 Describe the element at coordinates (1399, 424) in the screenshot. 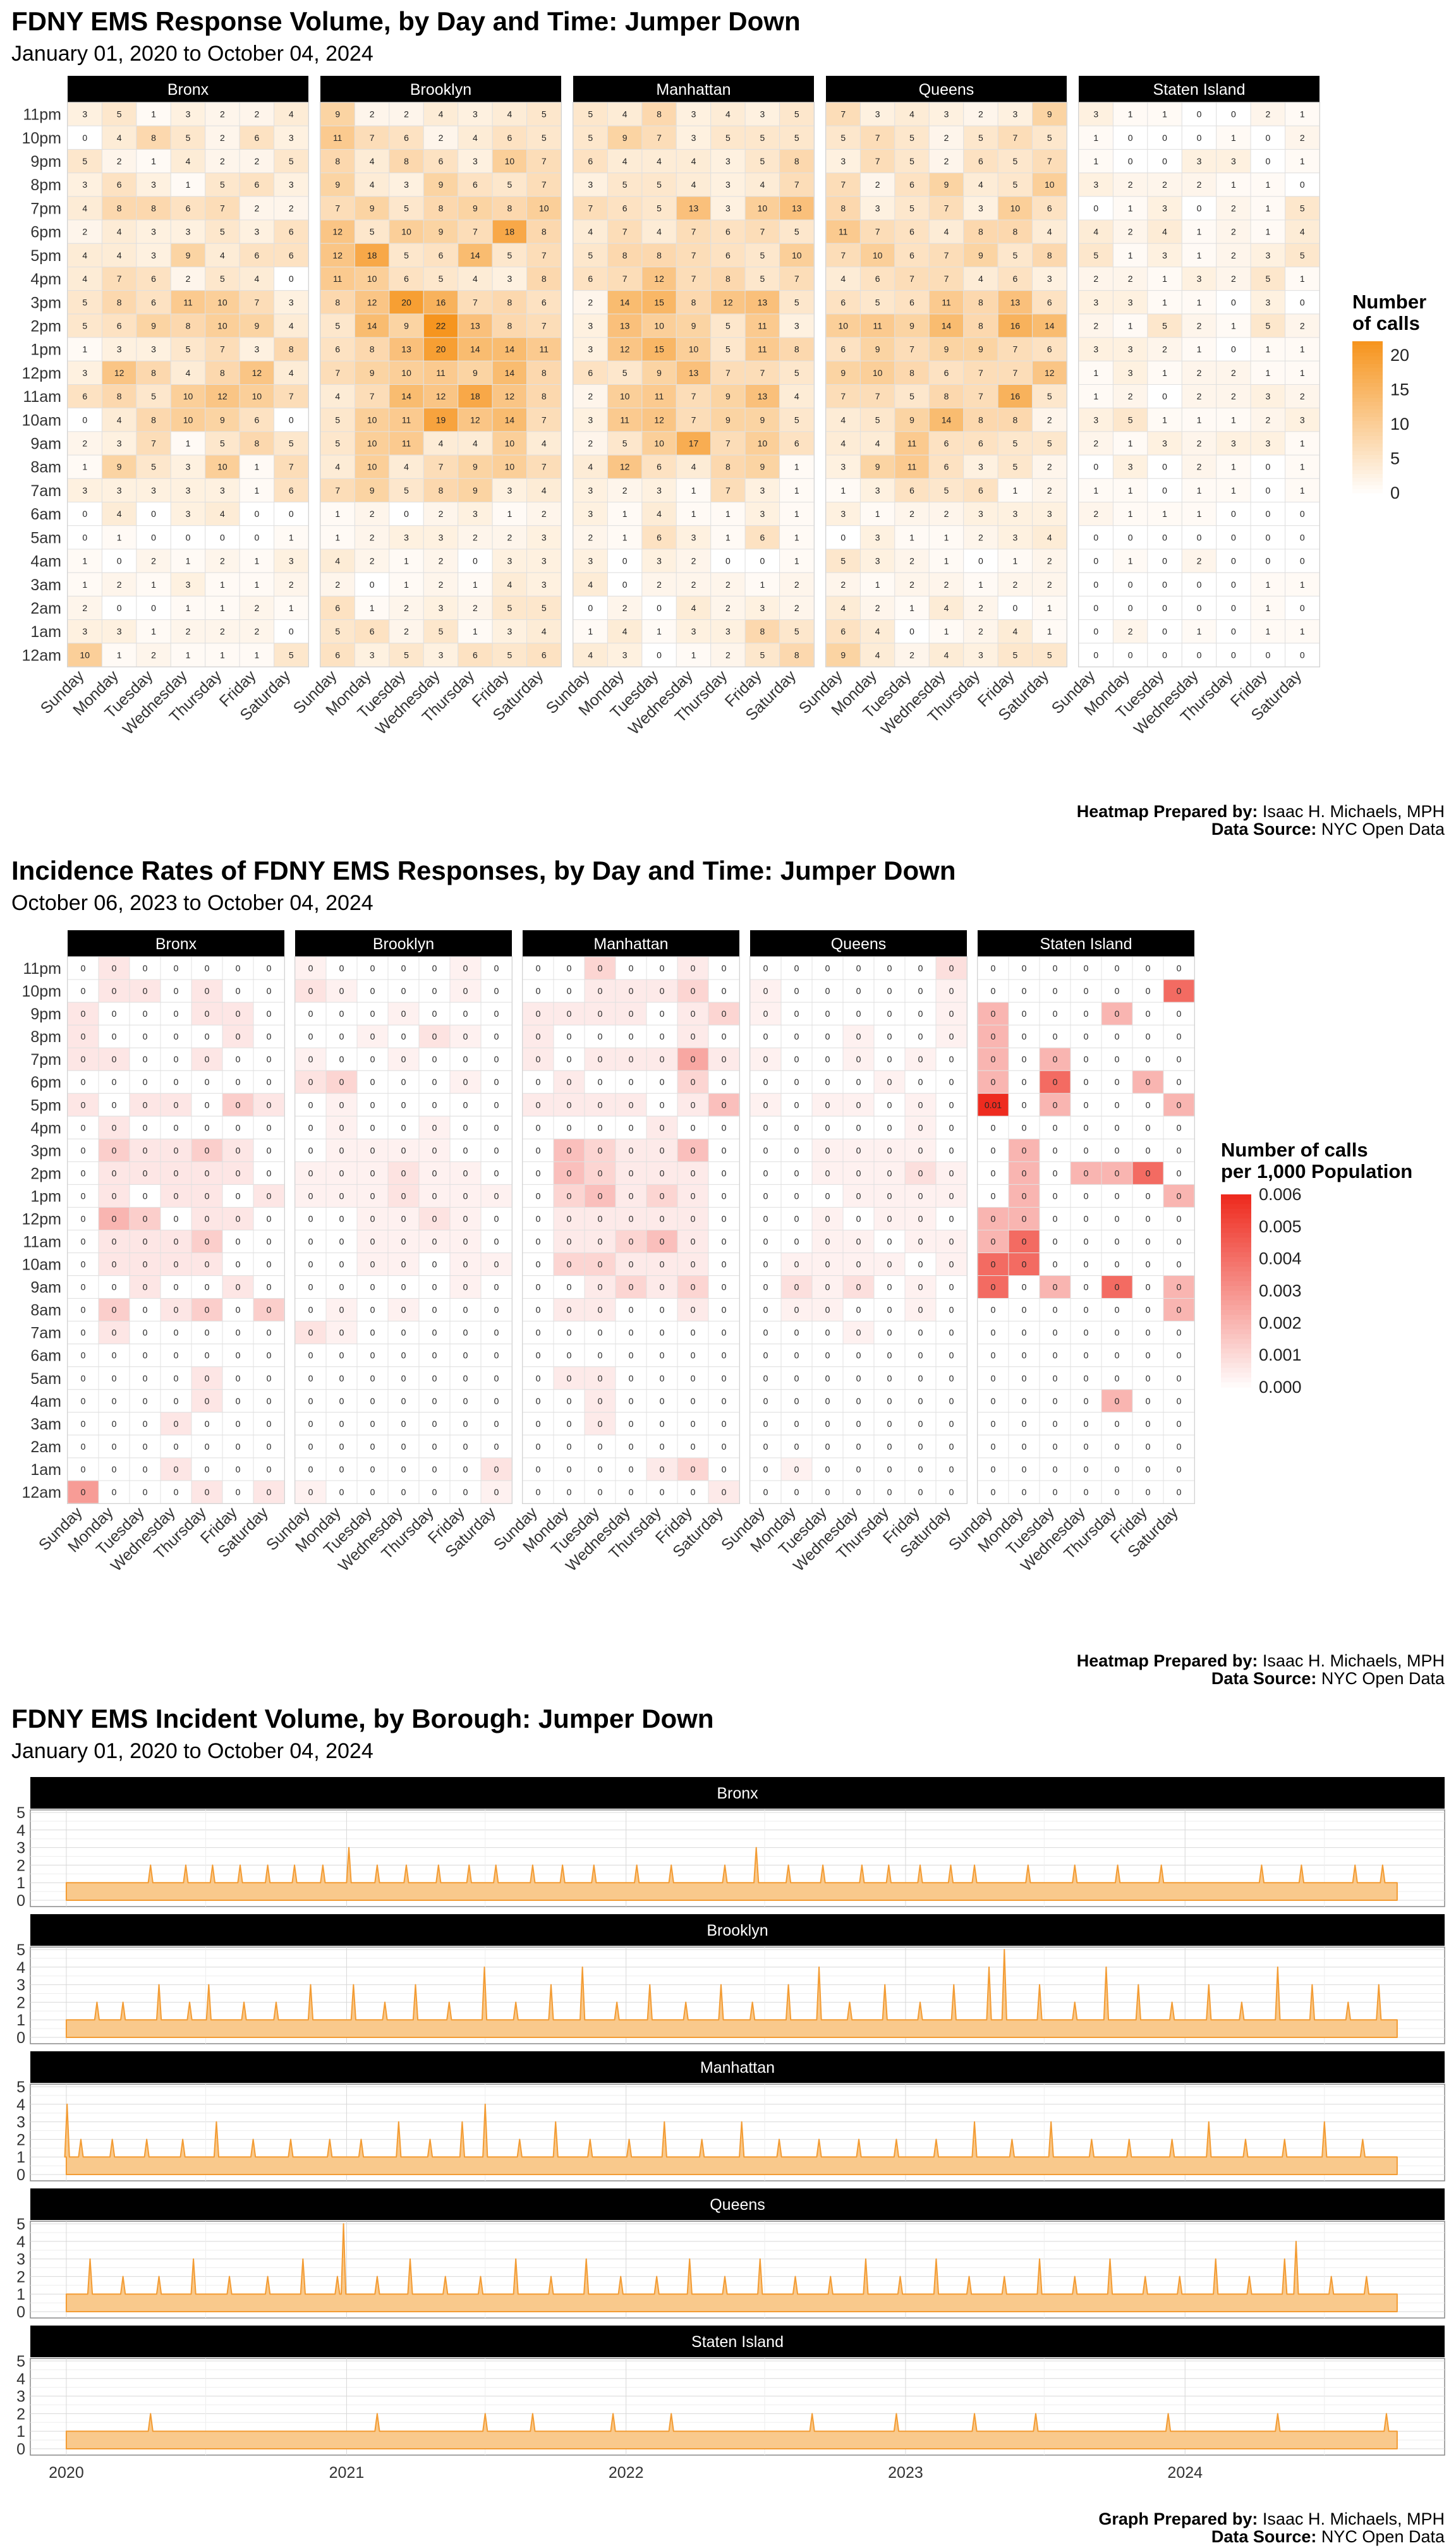

I see `legend-tick-label: 10` at that location.